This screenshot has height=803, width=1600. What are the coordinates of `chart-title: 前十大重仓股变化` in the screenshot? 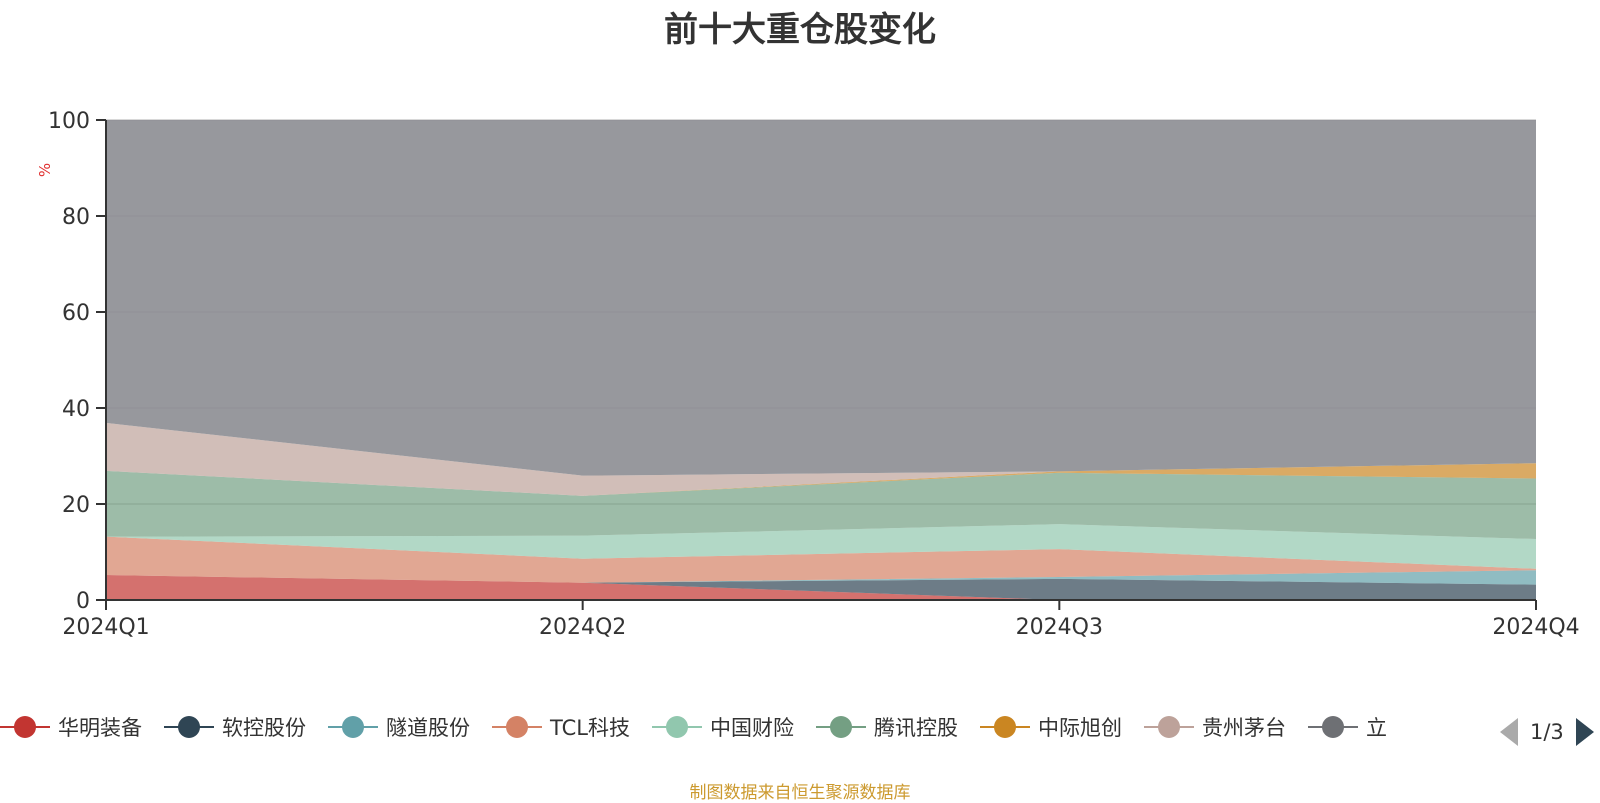 It's located at (800, 30).